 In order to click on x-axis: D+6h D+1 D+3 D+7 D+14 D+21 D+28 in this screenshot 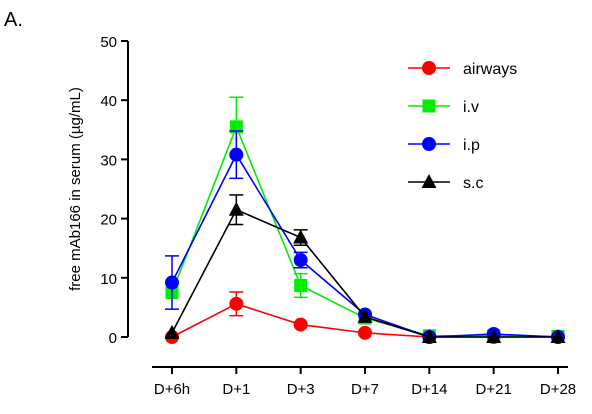, I will do `click(364, 382)`.